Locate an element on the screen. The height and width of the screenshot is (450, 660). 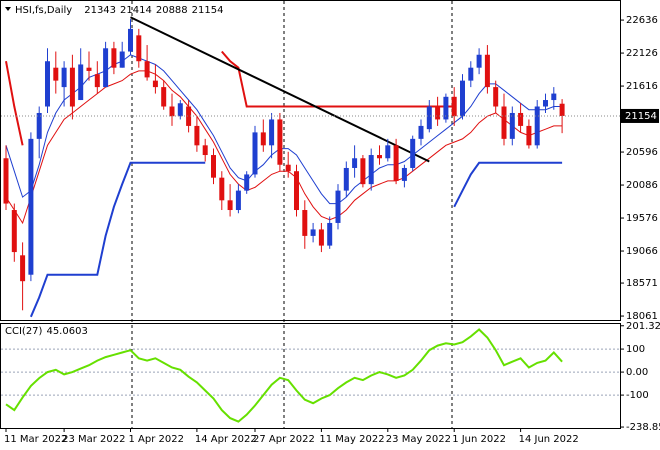
header-value: 21154 is located at coordinates (208, 10).